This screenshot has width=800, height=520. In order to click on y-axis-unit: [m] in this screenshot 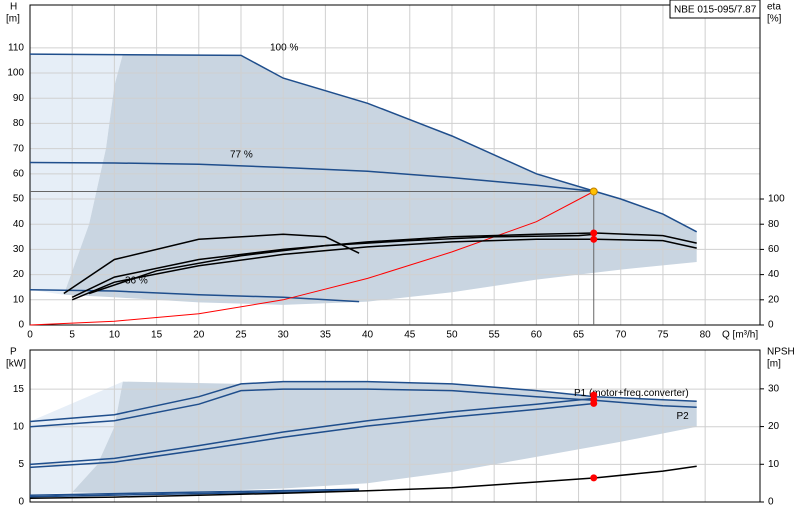, I will do `click(13, 19)`.